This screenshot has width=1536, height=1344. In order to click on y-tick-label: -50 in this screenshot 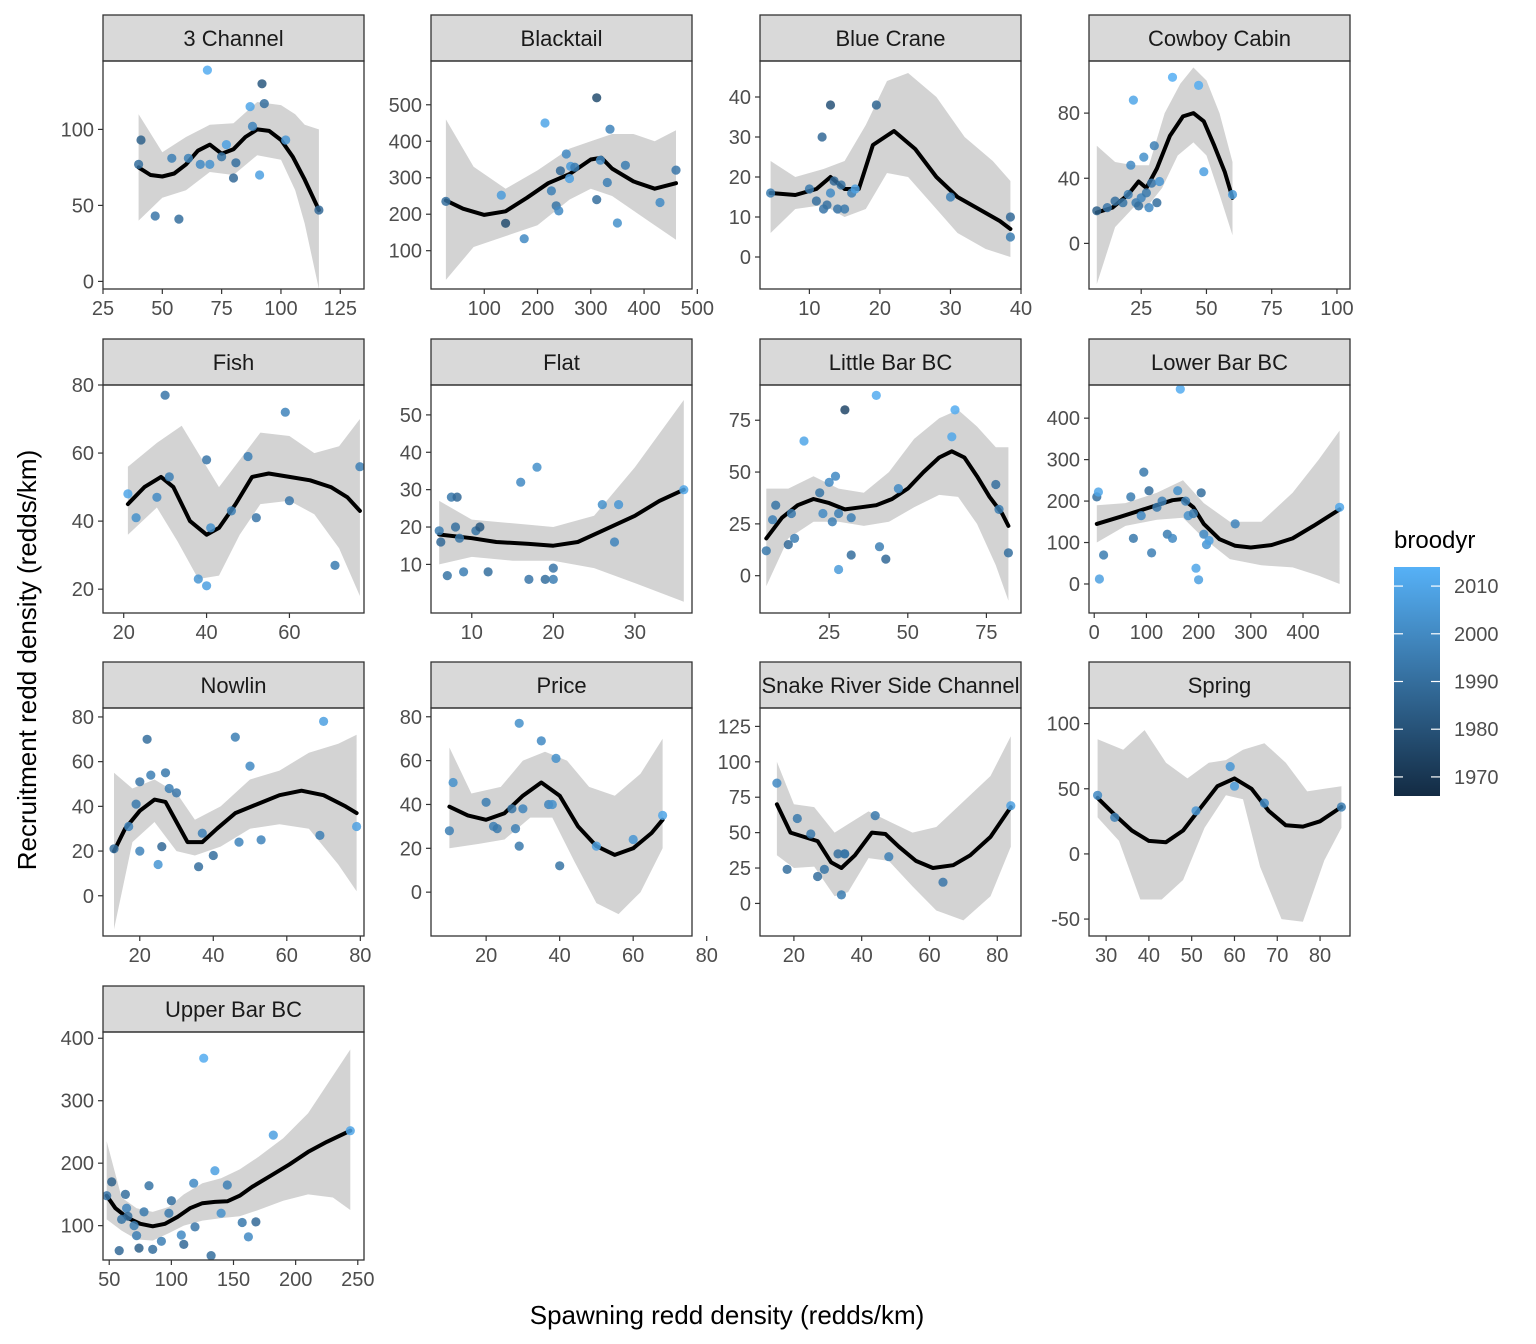, I will do `click(1065, 920)`.